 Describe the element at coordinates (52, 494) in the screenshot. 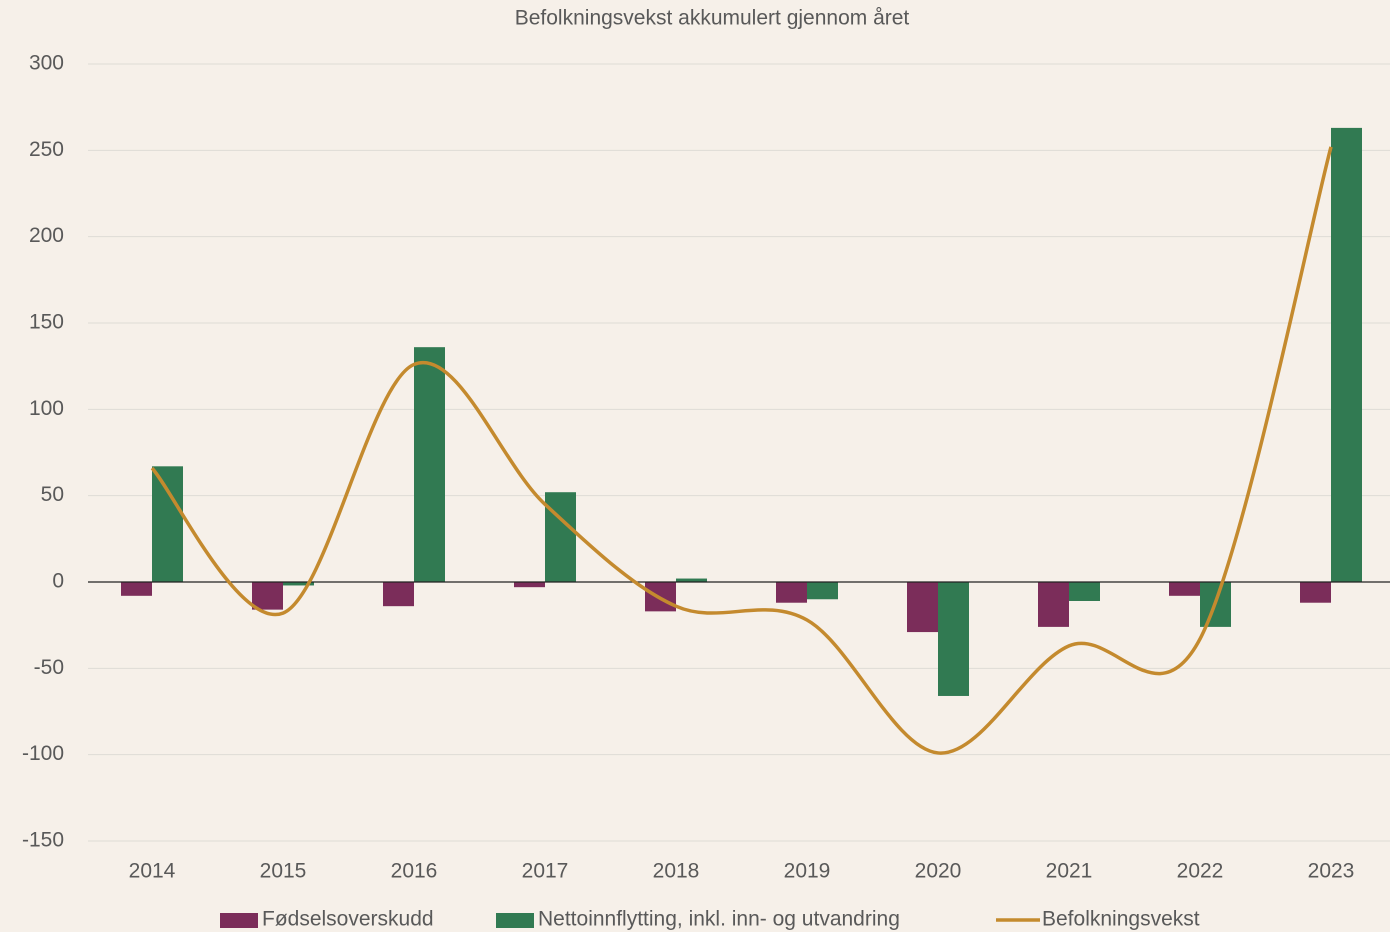

I see `y-tick-label: 50` at that location.